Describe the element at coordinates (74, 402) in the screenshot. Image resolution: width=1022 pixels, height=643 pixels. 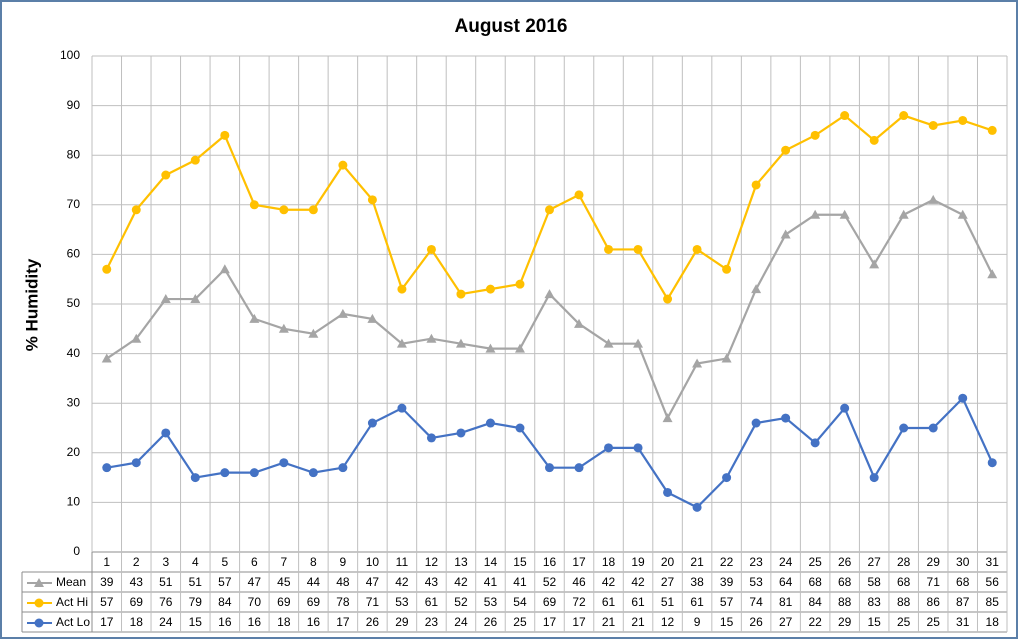
I see `y-tick-label: 30` at that location.